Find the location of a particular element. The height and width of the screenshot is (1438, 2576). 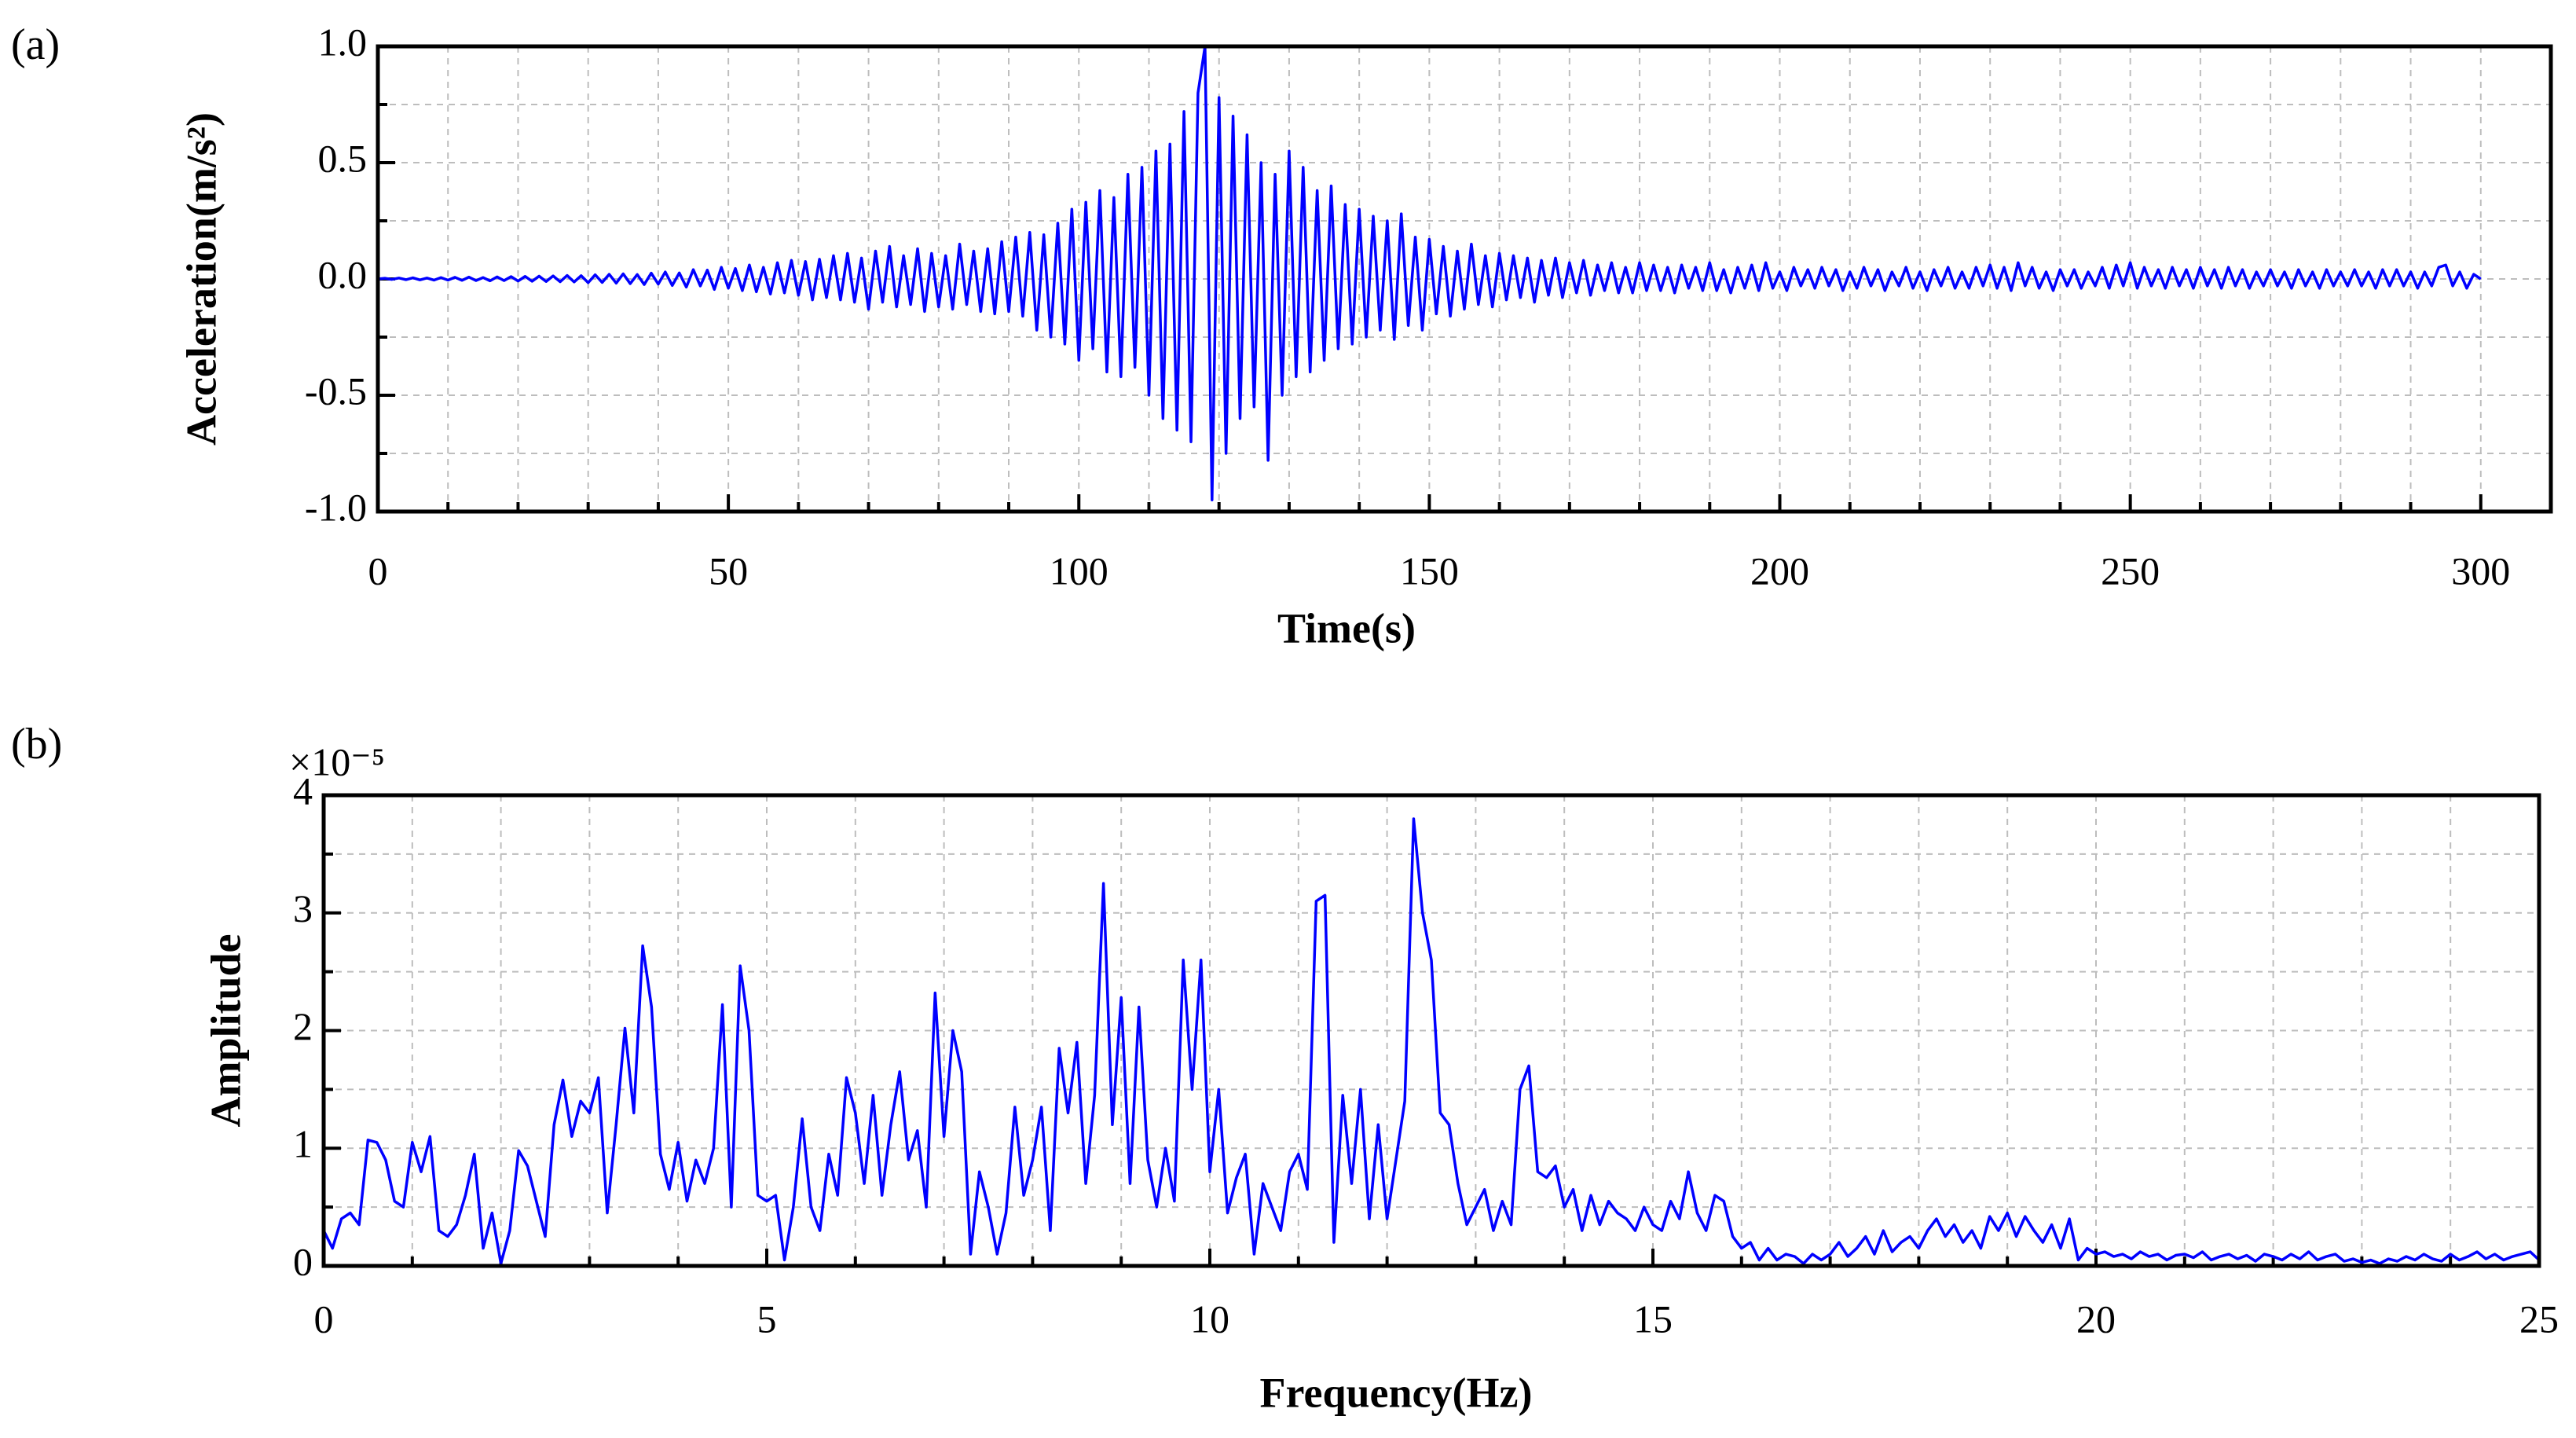

panel-label: (b) is located at coordinates (36, 744).